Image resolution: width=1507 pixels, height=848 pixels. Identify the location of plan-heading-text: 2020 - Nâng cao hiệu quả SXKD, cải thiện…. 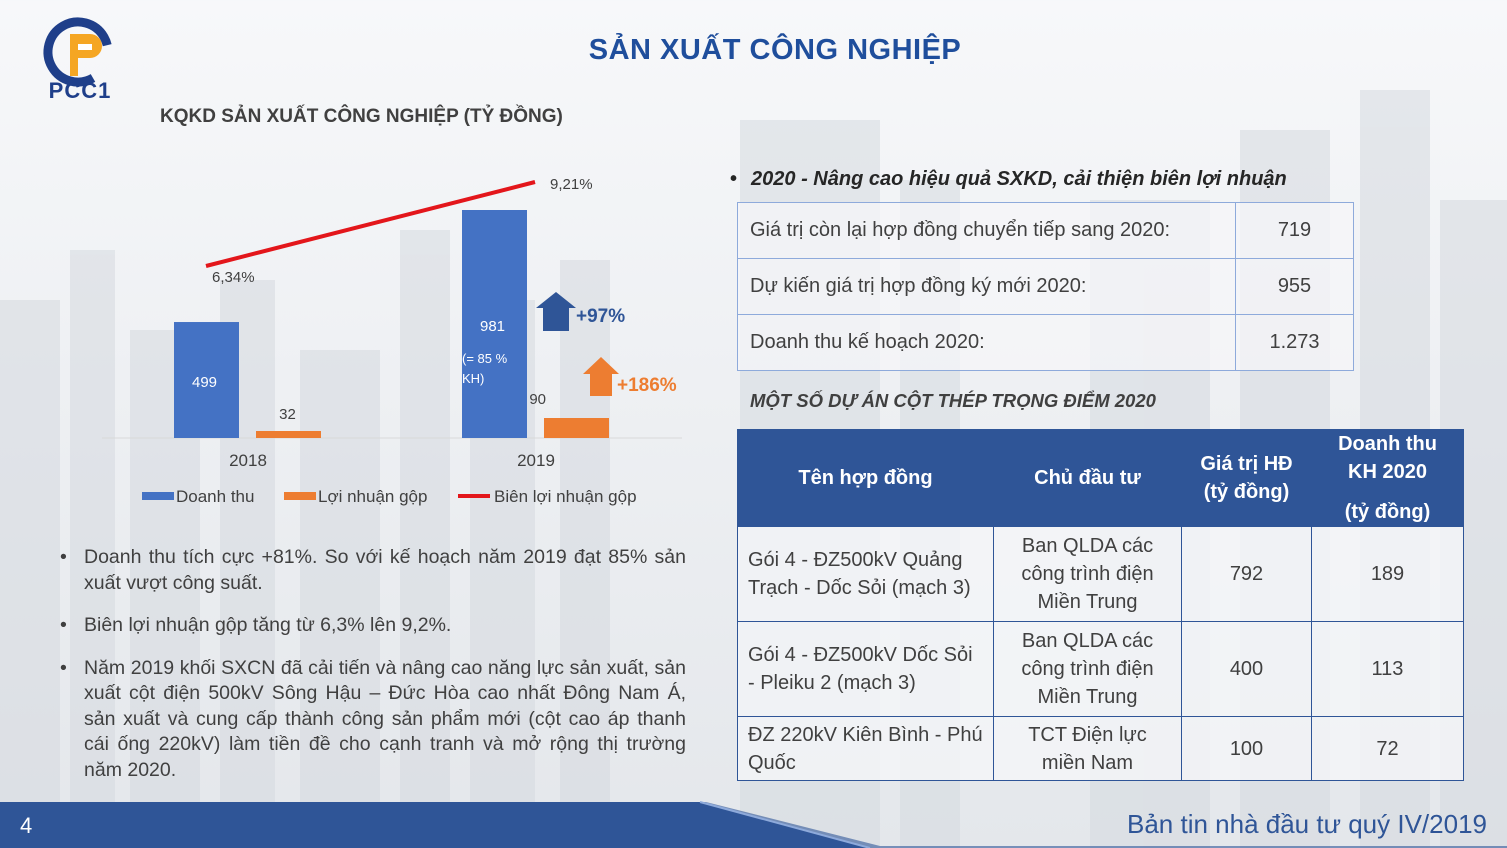
(1019, 179).